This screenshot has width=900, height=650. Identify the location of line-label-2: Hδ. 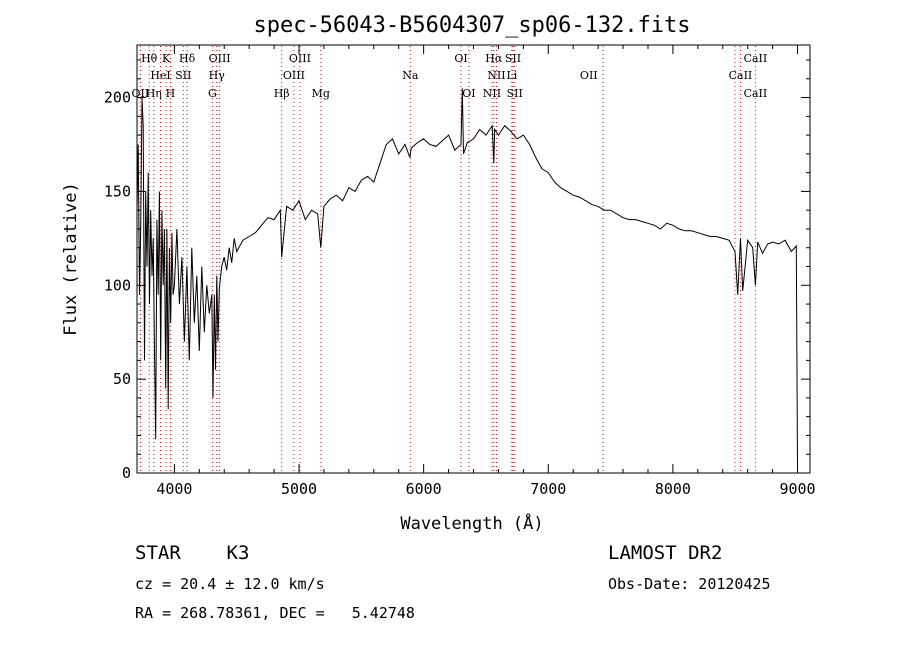
(187, 58).